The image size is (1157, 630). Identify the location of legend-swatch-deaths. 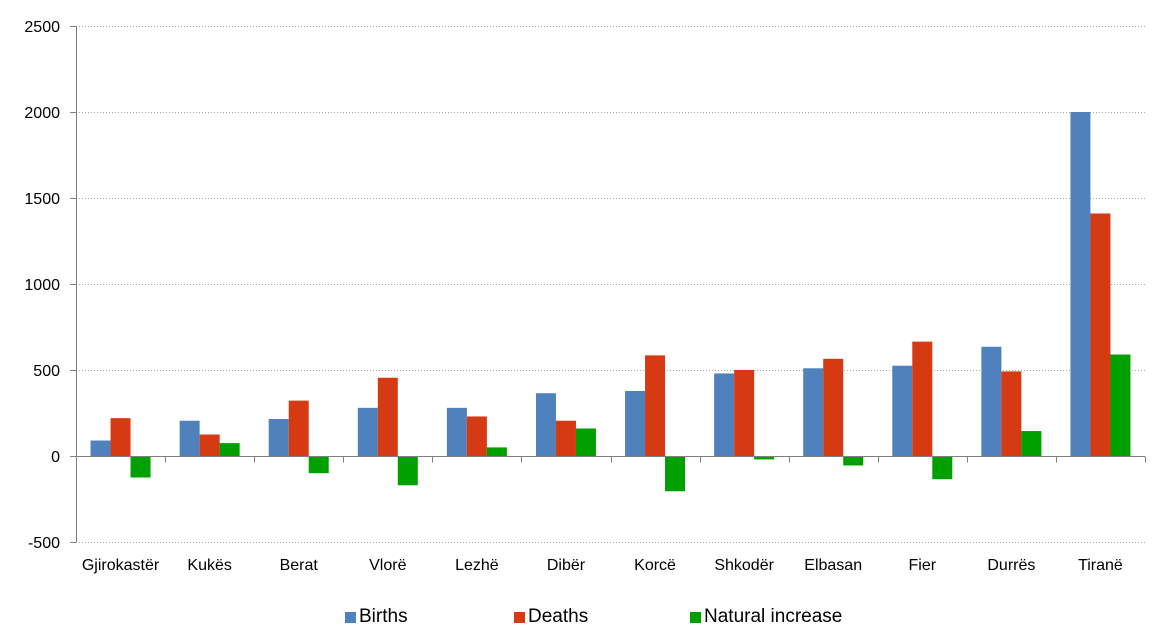
(519, 617).